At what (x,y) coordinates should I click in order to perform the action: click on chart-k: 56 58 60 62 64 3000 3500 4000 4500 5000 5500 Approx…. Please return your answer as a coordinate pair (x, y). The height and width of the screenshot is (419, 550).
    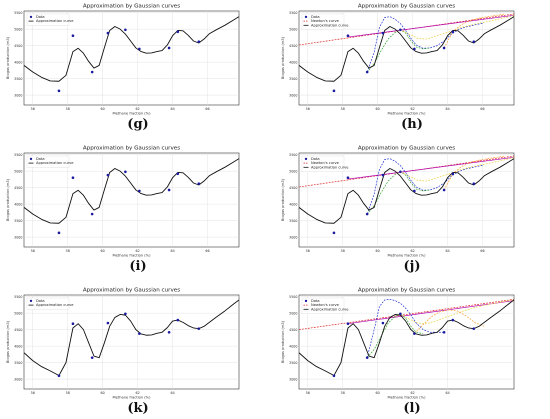
    Looking at the image, I should click on (123, 344).